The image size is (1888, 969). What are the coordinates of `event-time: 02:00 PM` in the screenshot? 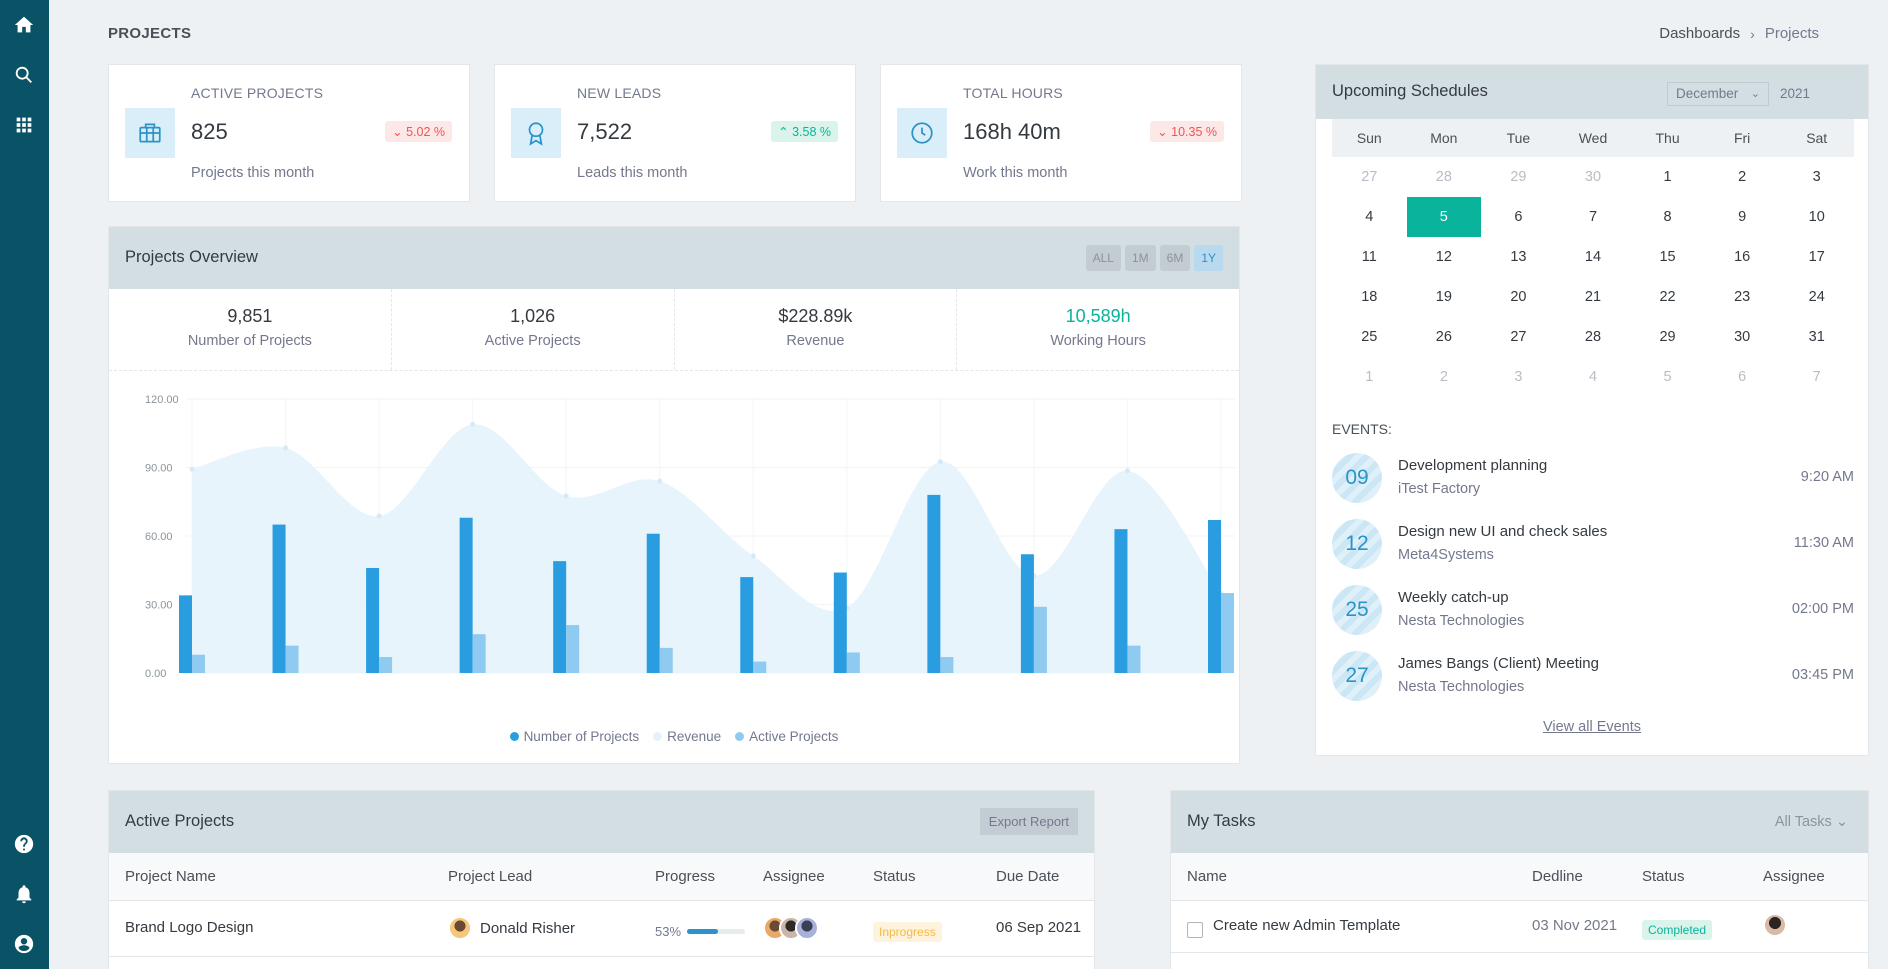 It's located at (1822, 609).